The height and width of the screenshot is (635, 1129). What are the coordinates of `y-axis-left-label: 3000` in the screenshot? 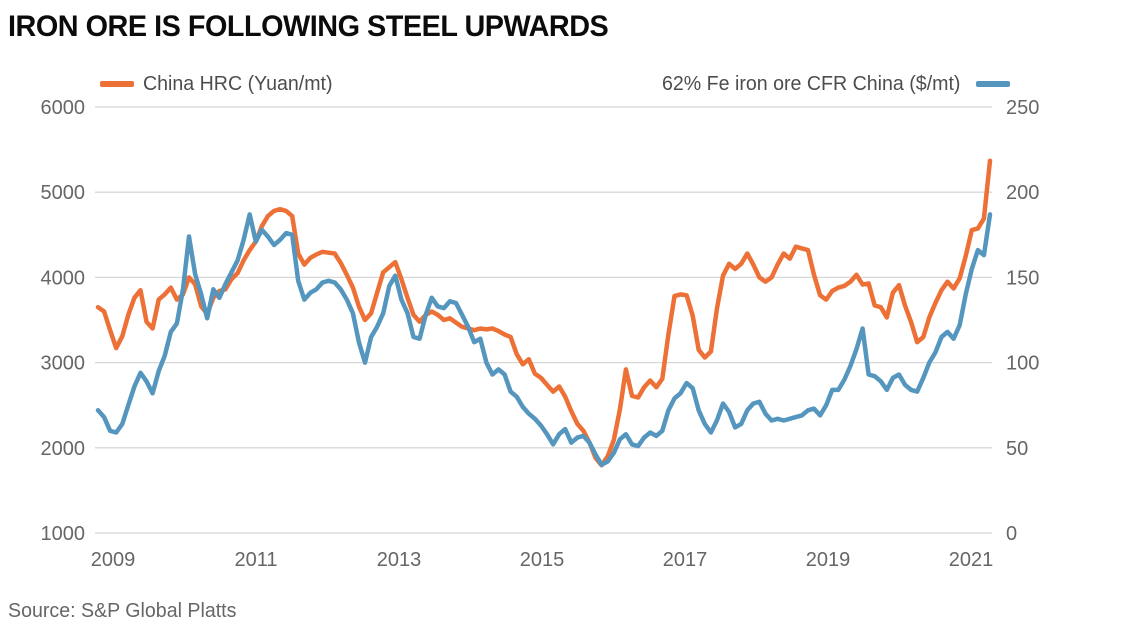 It's located at (63, 364).